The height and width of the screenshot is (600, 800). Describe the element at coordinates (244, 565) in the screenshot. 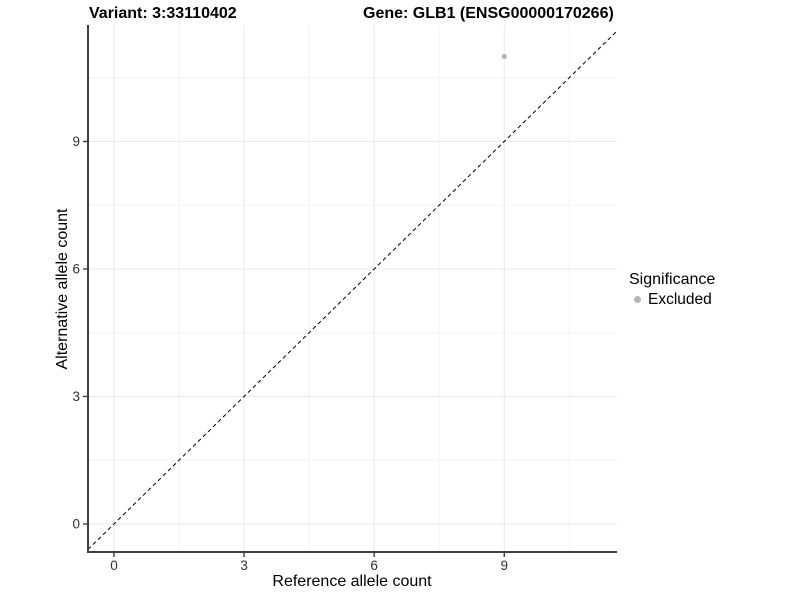

I see `x-tick-label: 3` at that location.